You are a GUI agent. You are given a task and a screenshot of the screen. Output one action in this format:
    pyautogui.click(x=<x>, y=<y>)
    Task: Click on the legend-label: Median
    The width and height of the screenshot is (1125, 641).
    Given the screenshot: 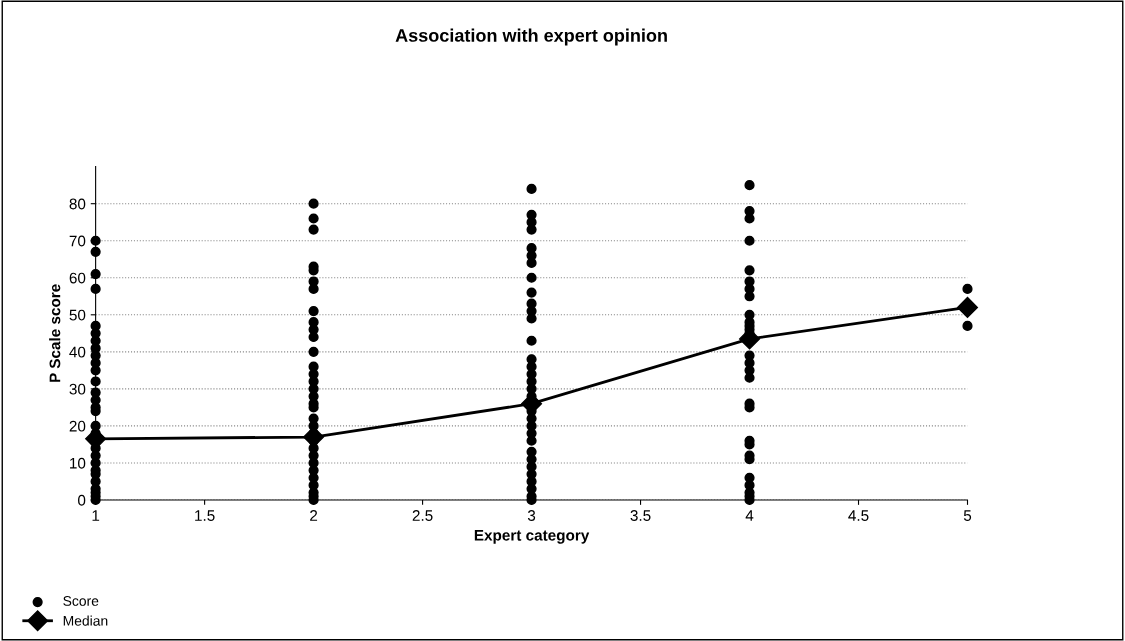 What is the action you would take?
    pyautogui.click(x=85, y=620)
    